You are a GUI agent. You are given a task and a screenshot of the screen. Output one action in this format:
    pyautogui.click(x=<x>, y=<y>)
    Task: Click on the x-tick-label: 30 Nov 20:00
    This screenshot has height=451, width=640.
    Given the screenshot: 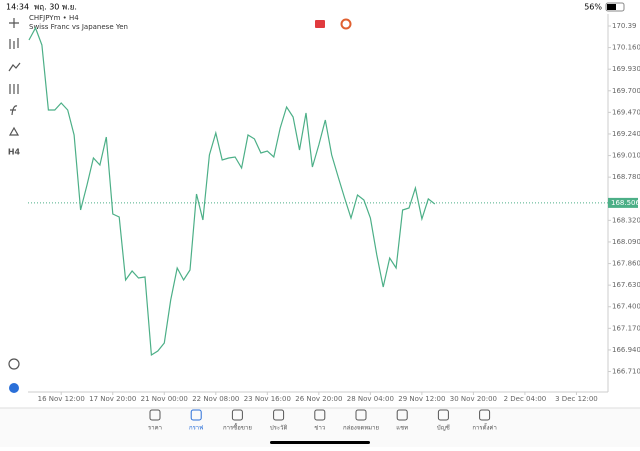 What is the action you would take?
    pyautogui.click(x=473, y=399)
    